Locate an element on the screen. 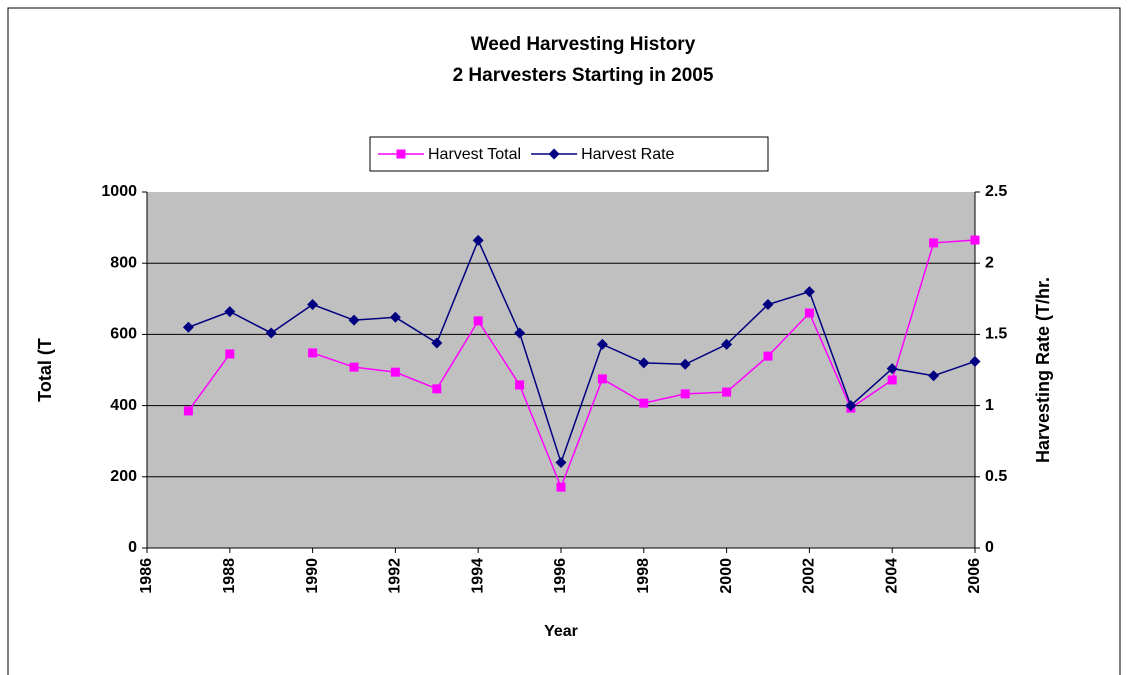  legend-label: Harvest Total is located at coordinates (474, 154).